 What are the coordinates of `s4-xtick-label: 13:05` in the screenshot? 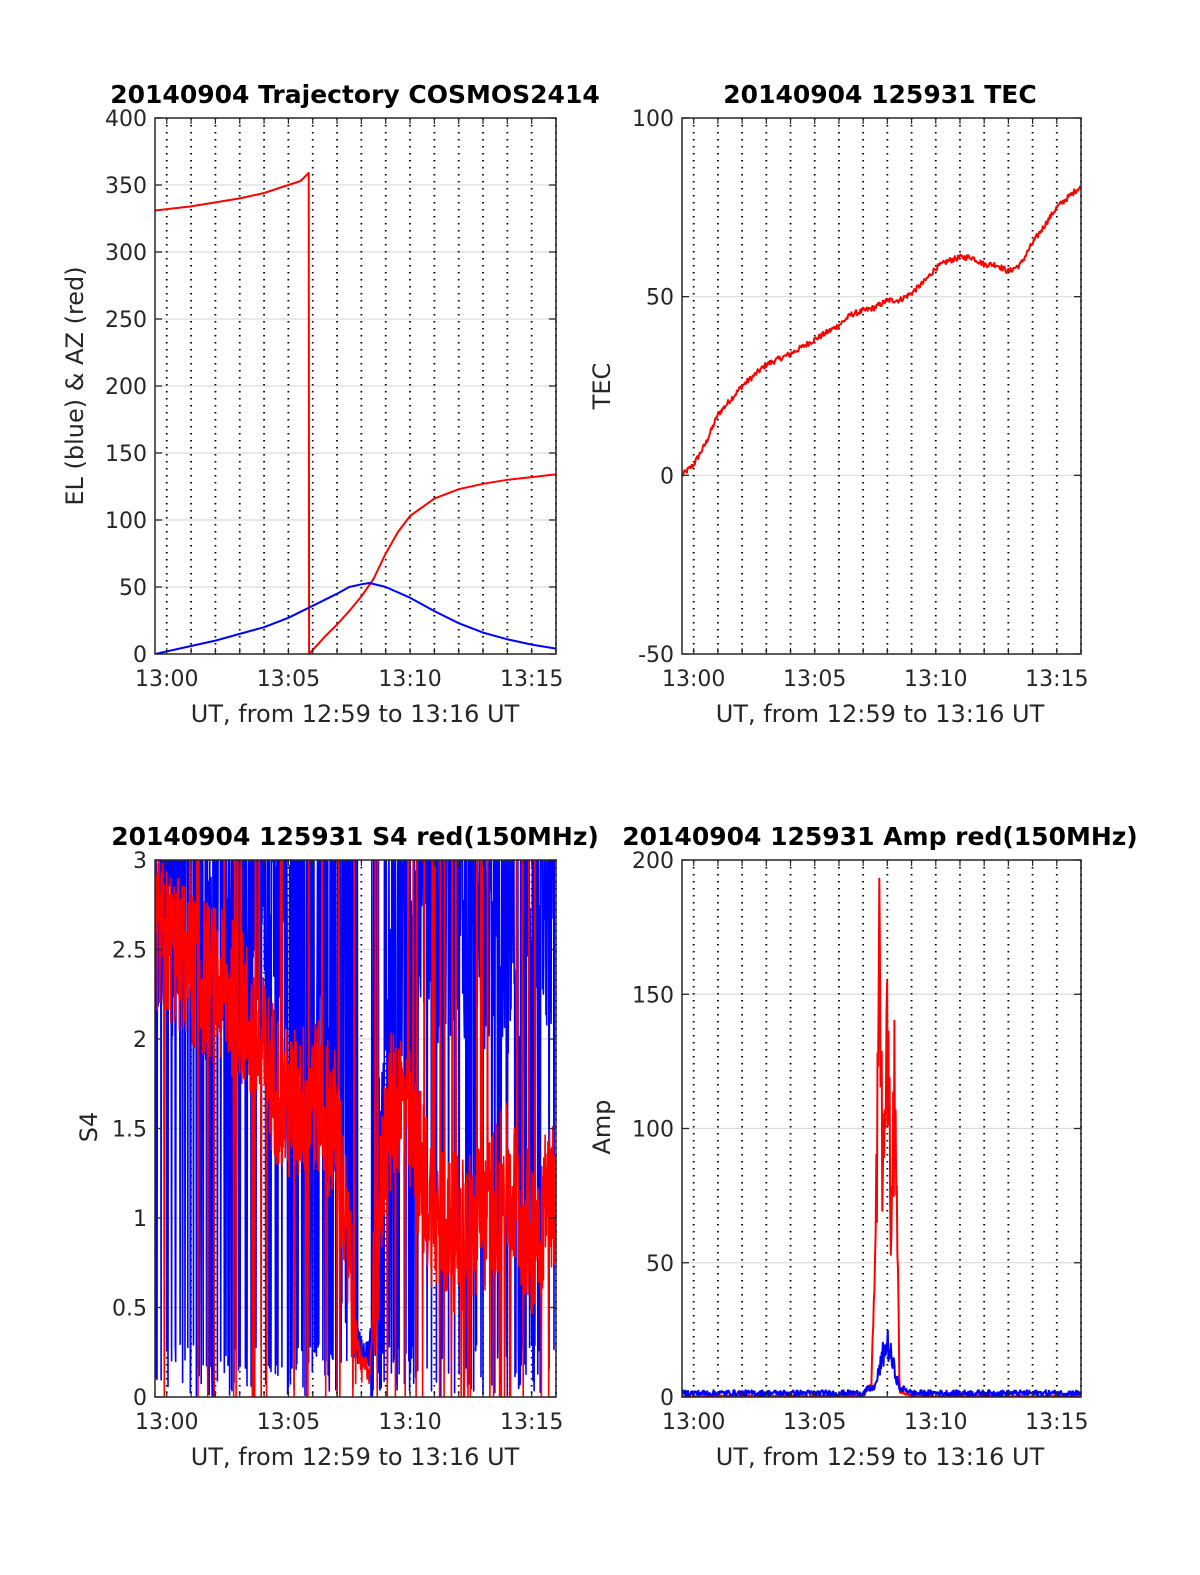 It's located at (288, 1422).